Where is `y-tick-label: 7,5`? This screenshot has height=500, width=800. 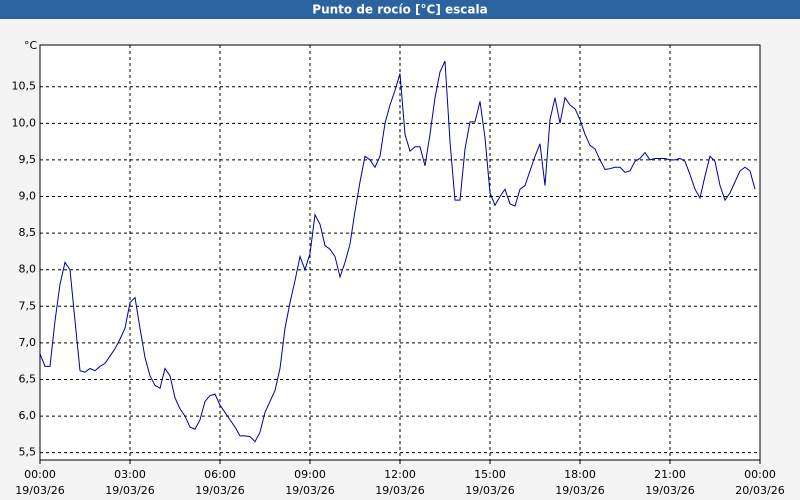
y-tick-label: 7,5 is located at coordinates (28, 305).